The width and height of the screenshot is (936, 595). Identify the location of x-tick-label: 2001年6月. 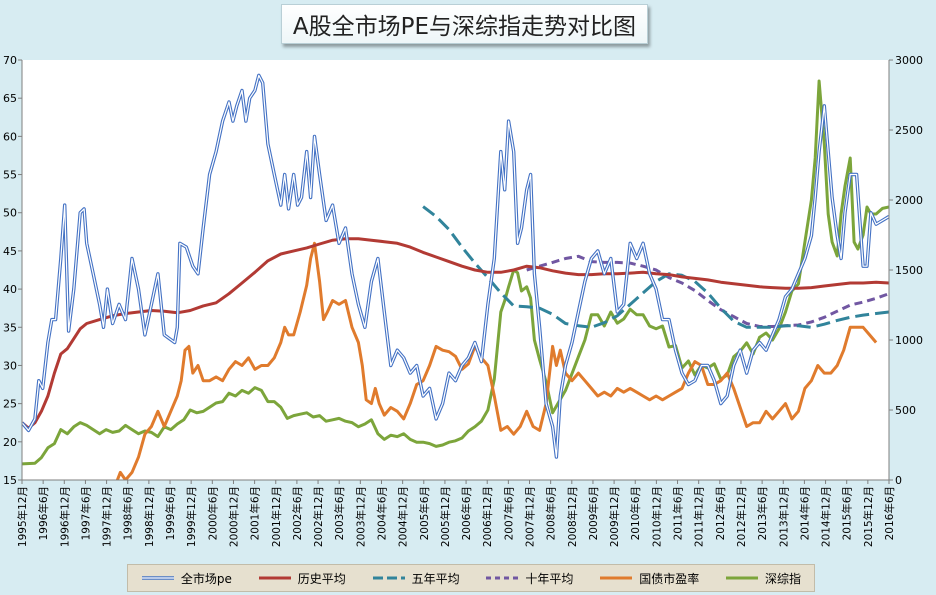
(255, 513).